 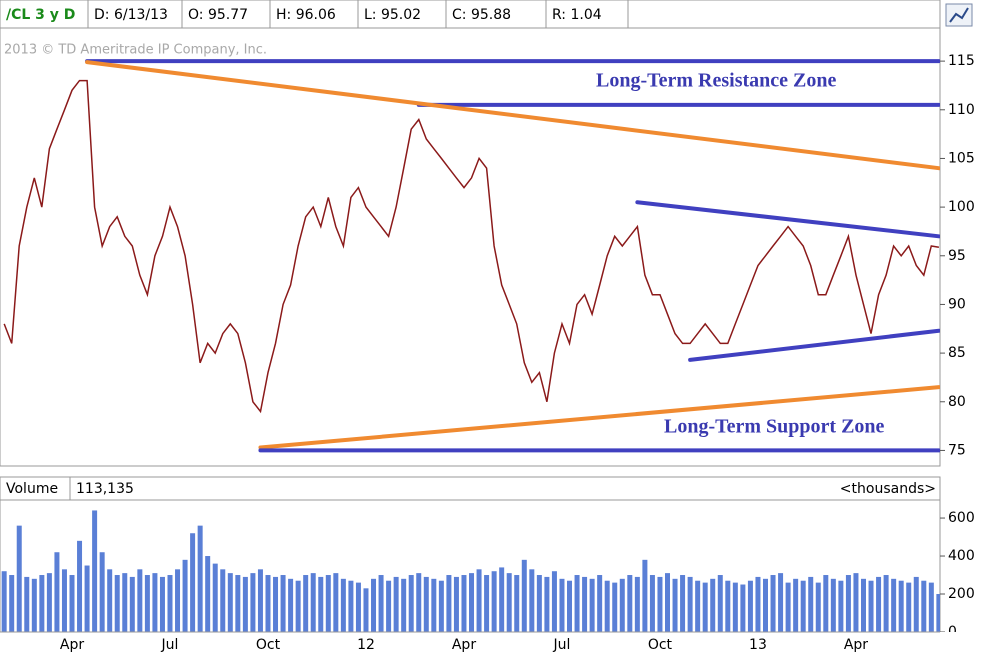 What do you see at coordinates (135, 50) in the screenshot?
I see `watermark: 2013 © TD Ameritrade IP Company, Inc.` at bounding box center [135, 50].